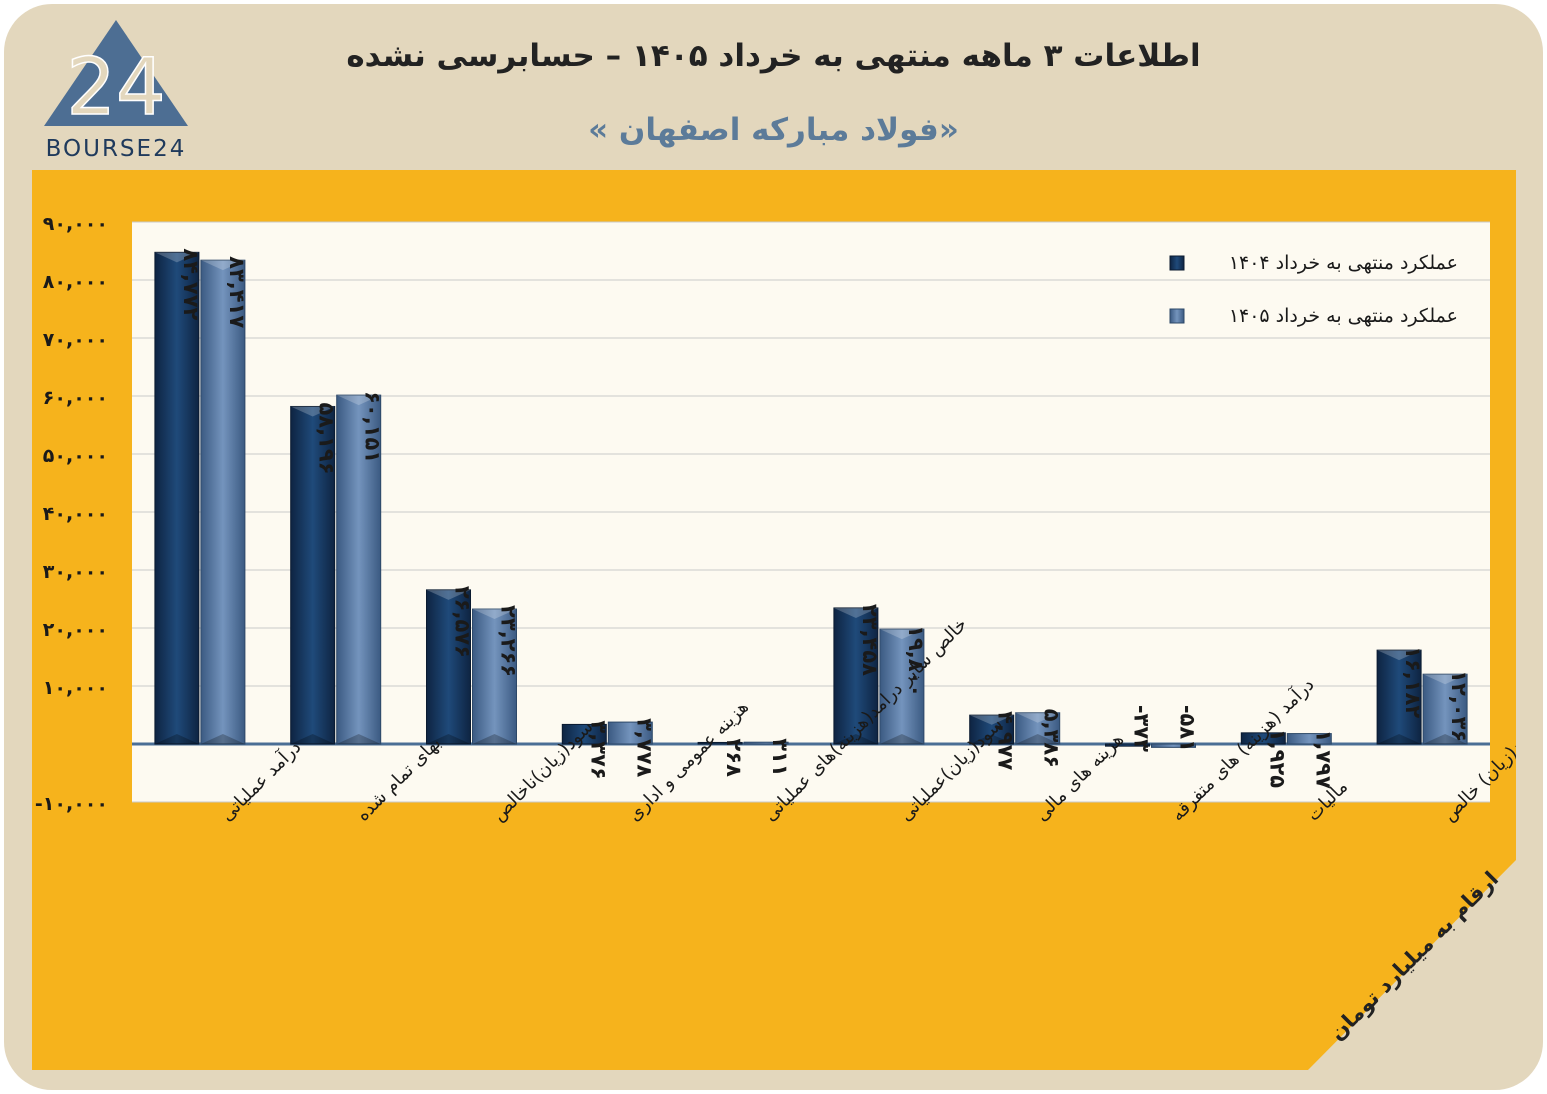 This screenshot has width=1547, height=1094. What do you see at coordinates (115, 88) in the screenshot?
I see `logo-mark: 24` at bounding box center [115, 88].